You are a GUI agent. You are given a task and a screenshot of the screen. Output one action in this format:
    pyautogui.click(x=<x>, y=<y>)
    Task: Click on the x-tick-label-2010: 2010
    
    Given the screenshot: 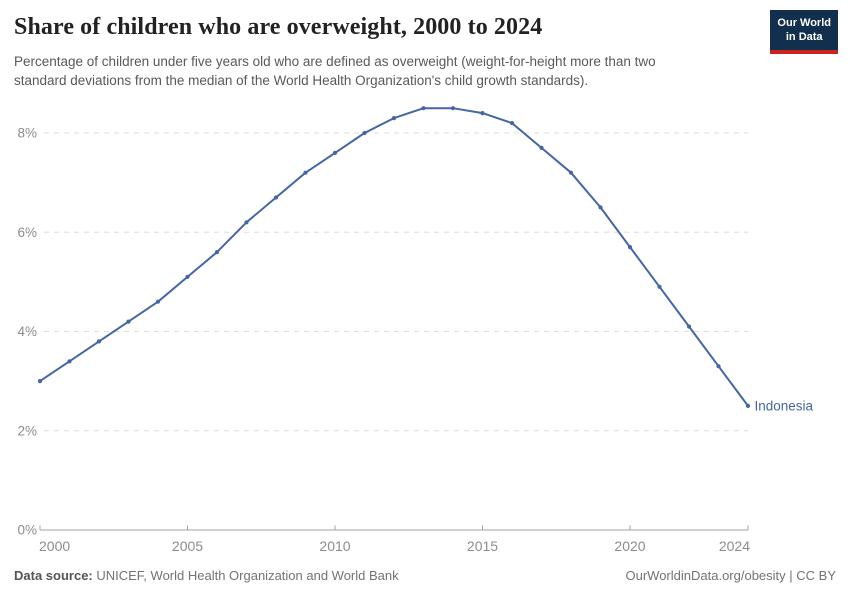 What is the action you would take?
    pyautogui.click(x=334, y=546)
    